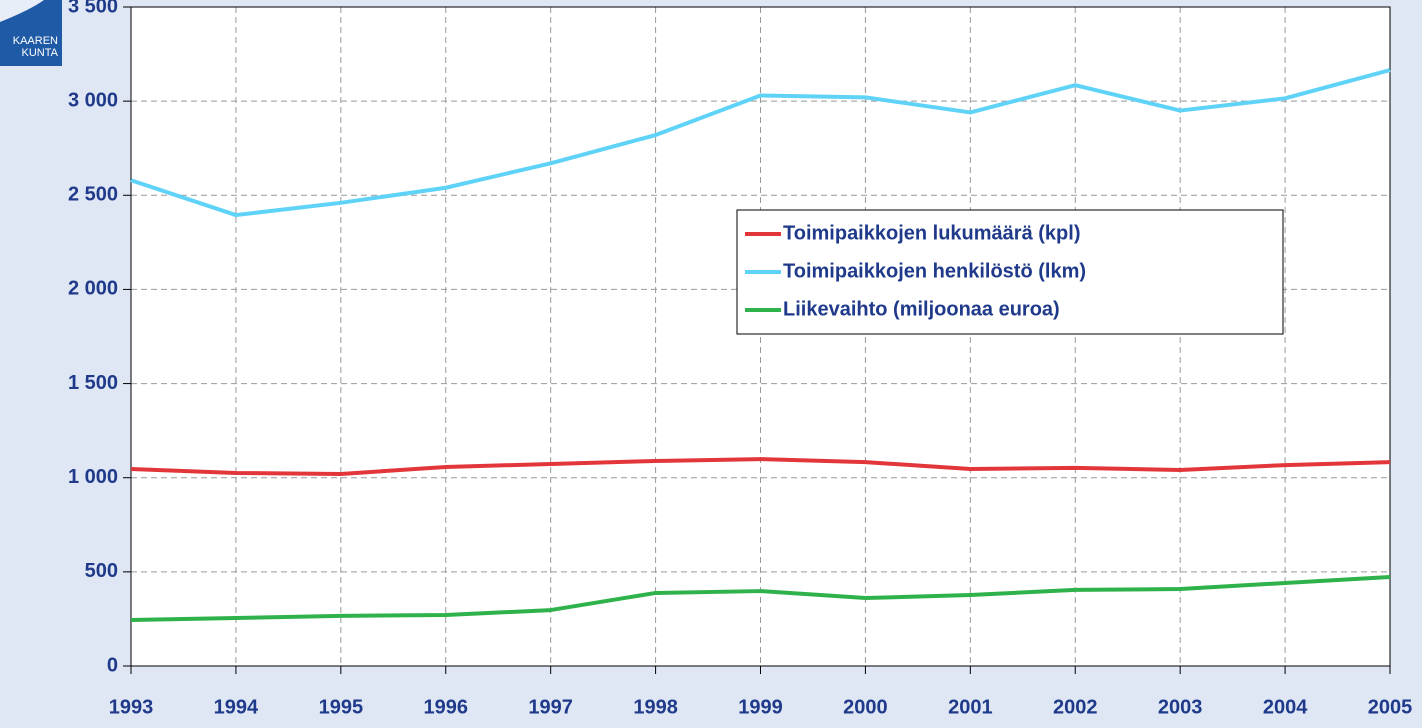 The width and height of the screenshot is (1422, 728). What do you see at coordinates (22, 11) in the screenshot?
I see `logo-emblem` at bounding box center [22, 11].